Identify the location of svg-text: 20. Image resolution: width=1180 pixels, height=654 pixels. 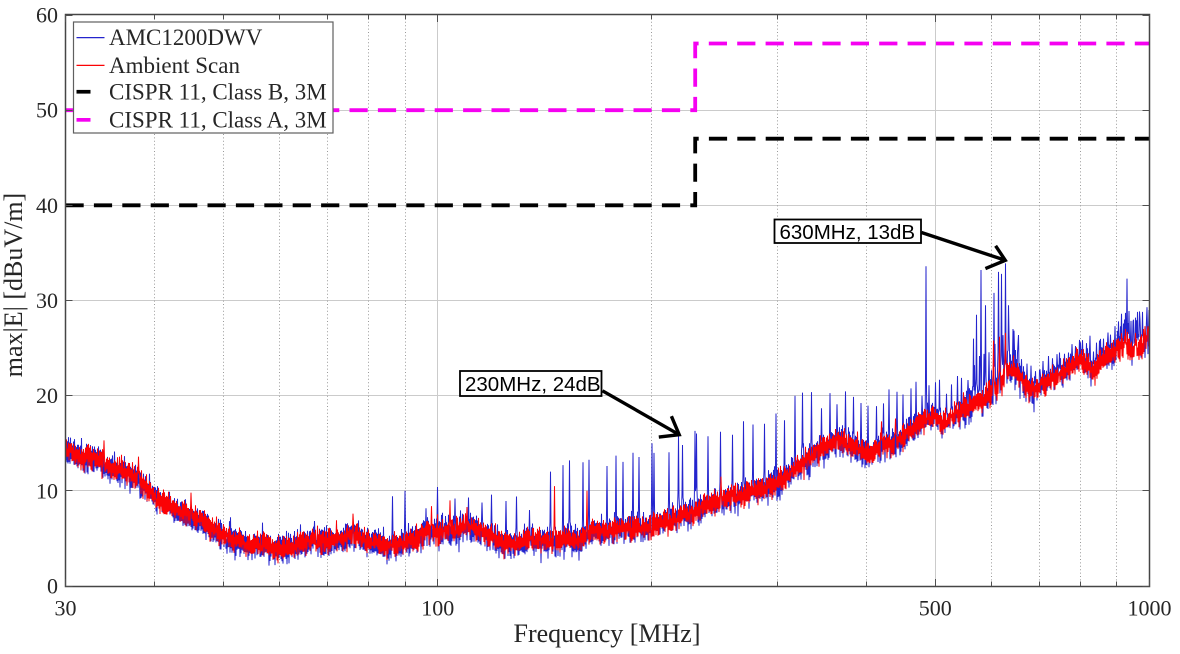
(47, 395).